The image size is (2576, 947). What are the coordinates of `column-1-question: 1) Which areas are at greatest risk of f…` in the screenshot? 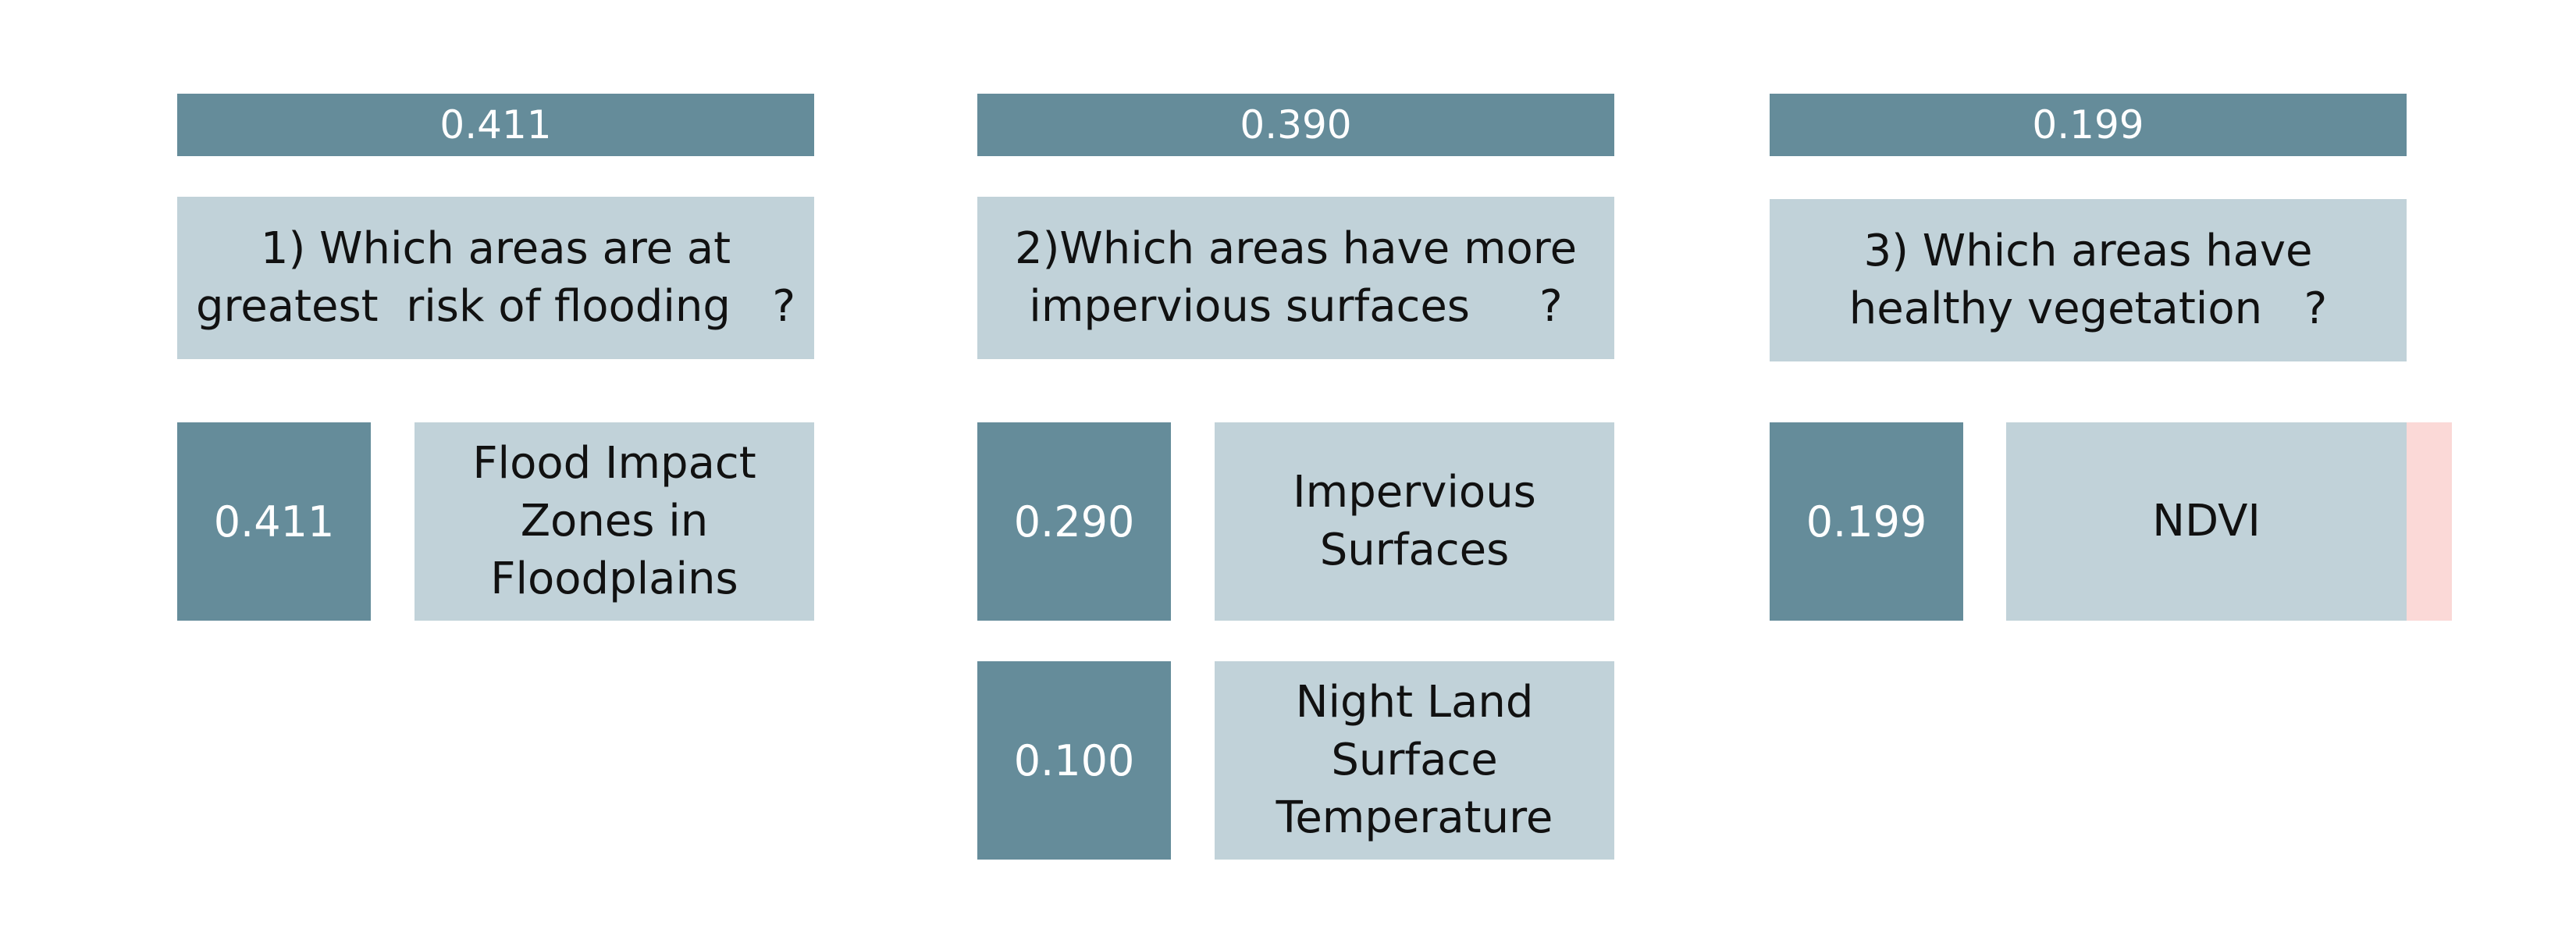 It's located at (495, 278).